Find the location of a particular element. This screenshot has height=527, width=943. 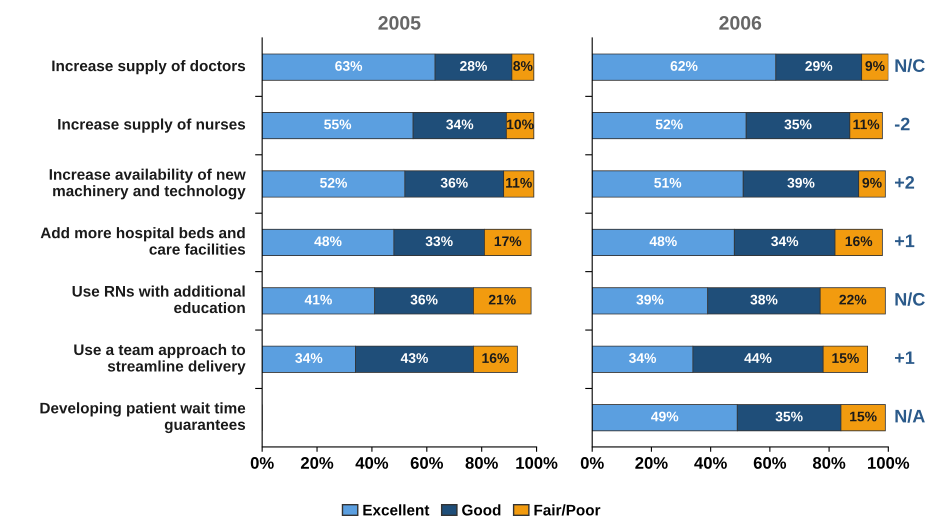

data-label: 38% is located at coordinates (764, 299).